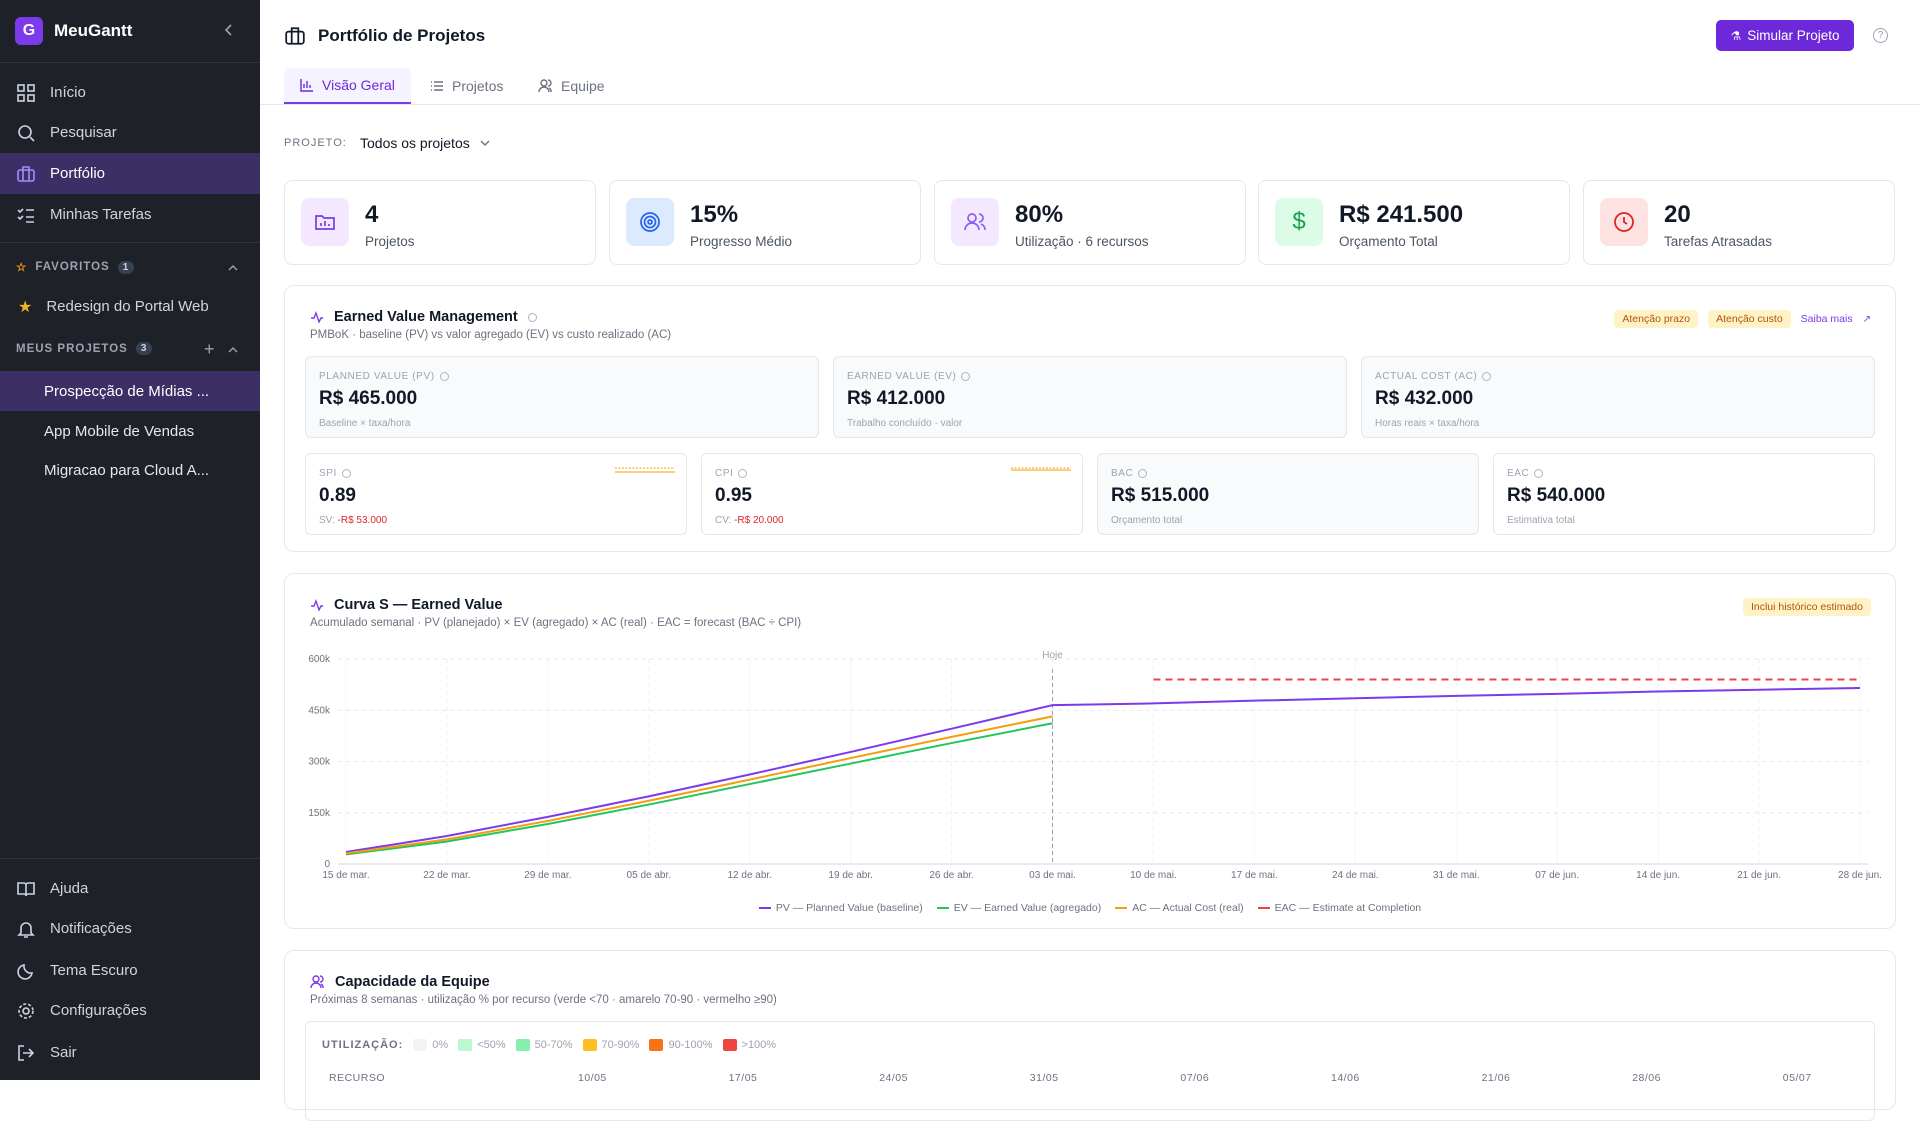  I want to click on metric-value: 0.89, so click(337, 495).